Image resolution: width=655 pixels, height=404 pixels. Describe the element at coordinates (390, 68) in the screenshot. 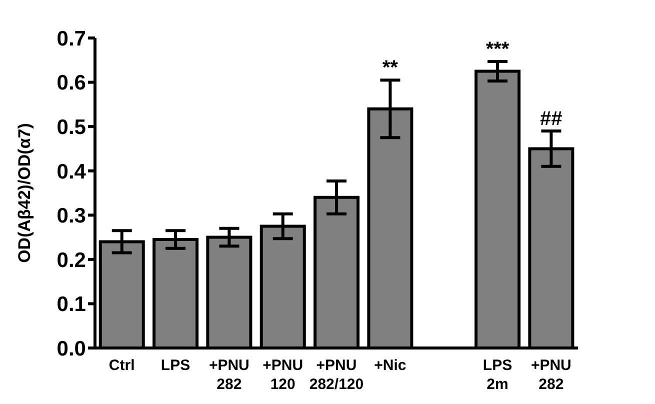

I see `annotation: **` at that location.